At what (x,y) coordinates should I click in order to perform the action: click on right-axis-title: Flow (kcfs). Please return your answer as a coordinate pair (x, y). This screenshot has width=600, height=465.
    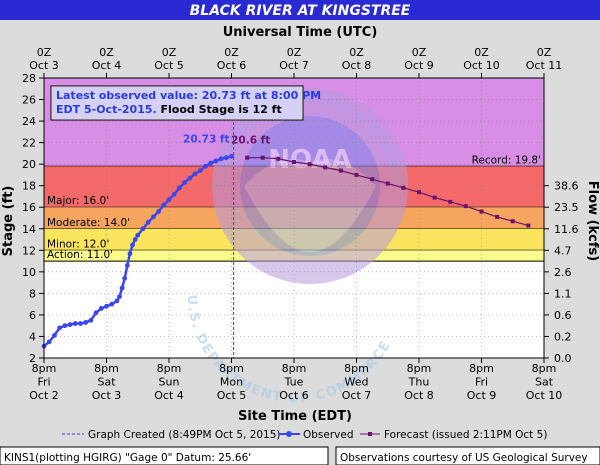
    Looking at the image, I should click on (592, 221).